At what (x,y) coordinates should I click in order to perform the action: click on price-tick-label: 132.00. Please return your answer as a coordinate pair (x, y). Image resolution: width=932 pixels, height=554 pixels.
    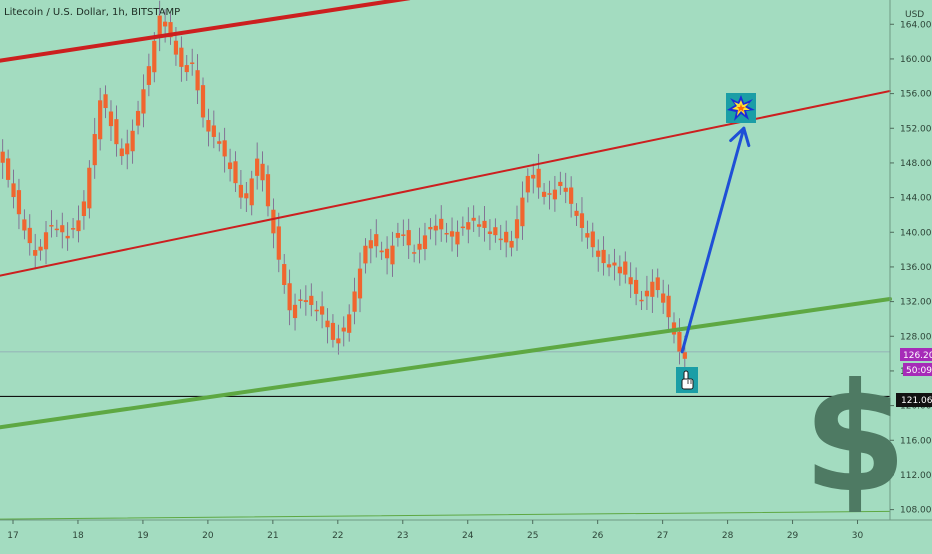
    Looking at the image, I should click on (916, 303).